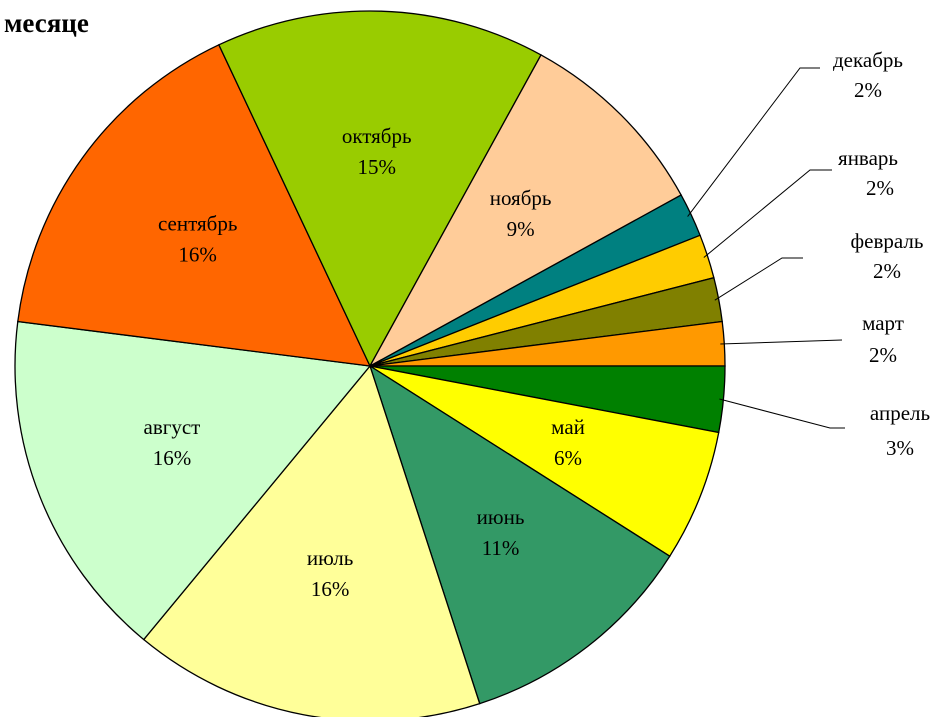  Describe the element at coordinates (521, 198) in the screenshot. I see `slice-label: ноябрь` at that location.